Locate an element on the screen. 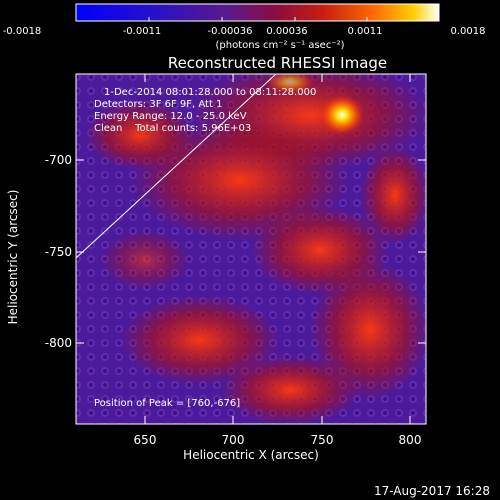 Image resolution: width=500 pixels, height=500 pixels. colorbar-tick-label: -0.00036 is located at coordinates (230, 31).